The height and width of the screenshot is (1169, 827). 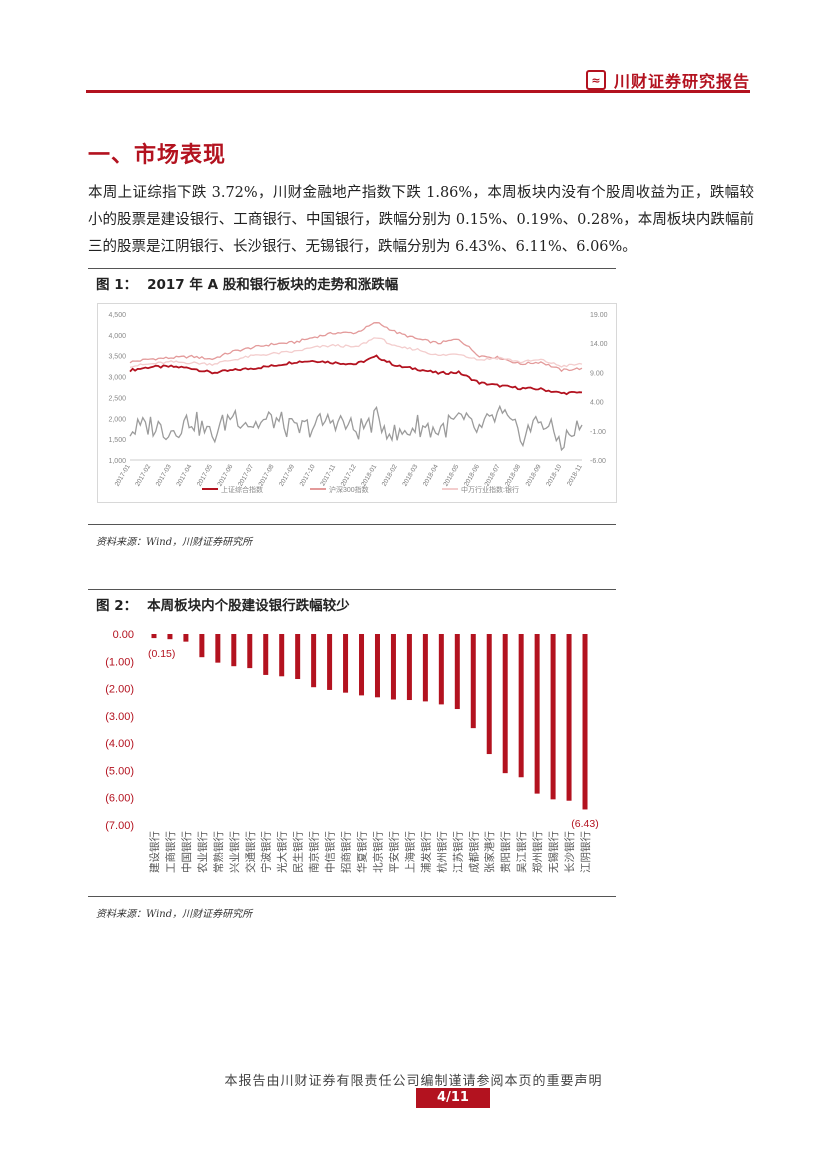 What do you see at coordinates (117, 378) in the screenshot?
I see `y-left-tick-label: 3,000` at bounding box center [117, 378].